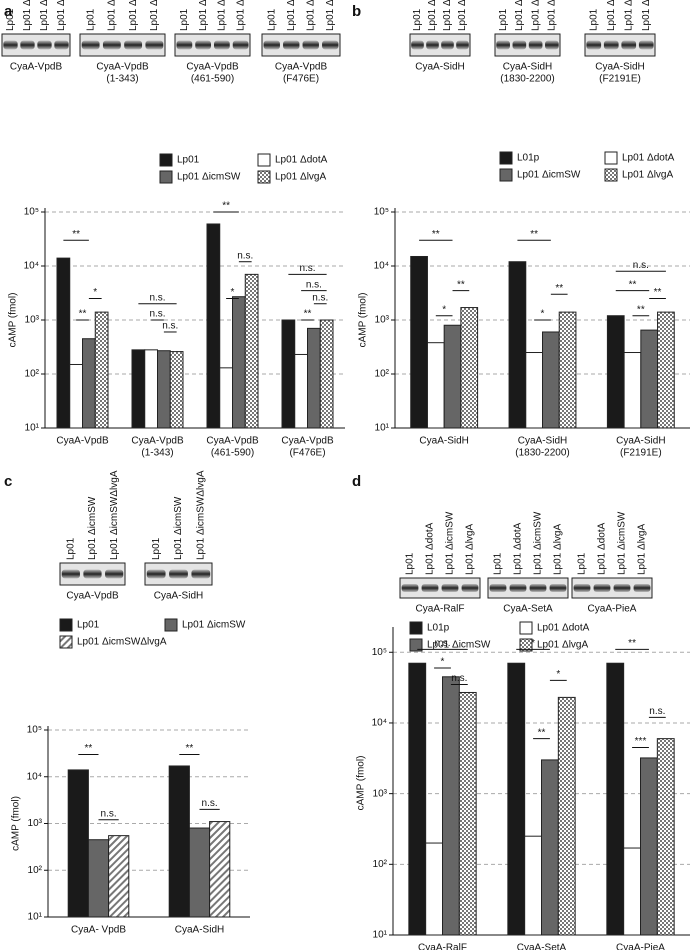  I want to click on legend-label: L01p, so click(528, 158).